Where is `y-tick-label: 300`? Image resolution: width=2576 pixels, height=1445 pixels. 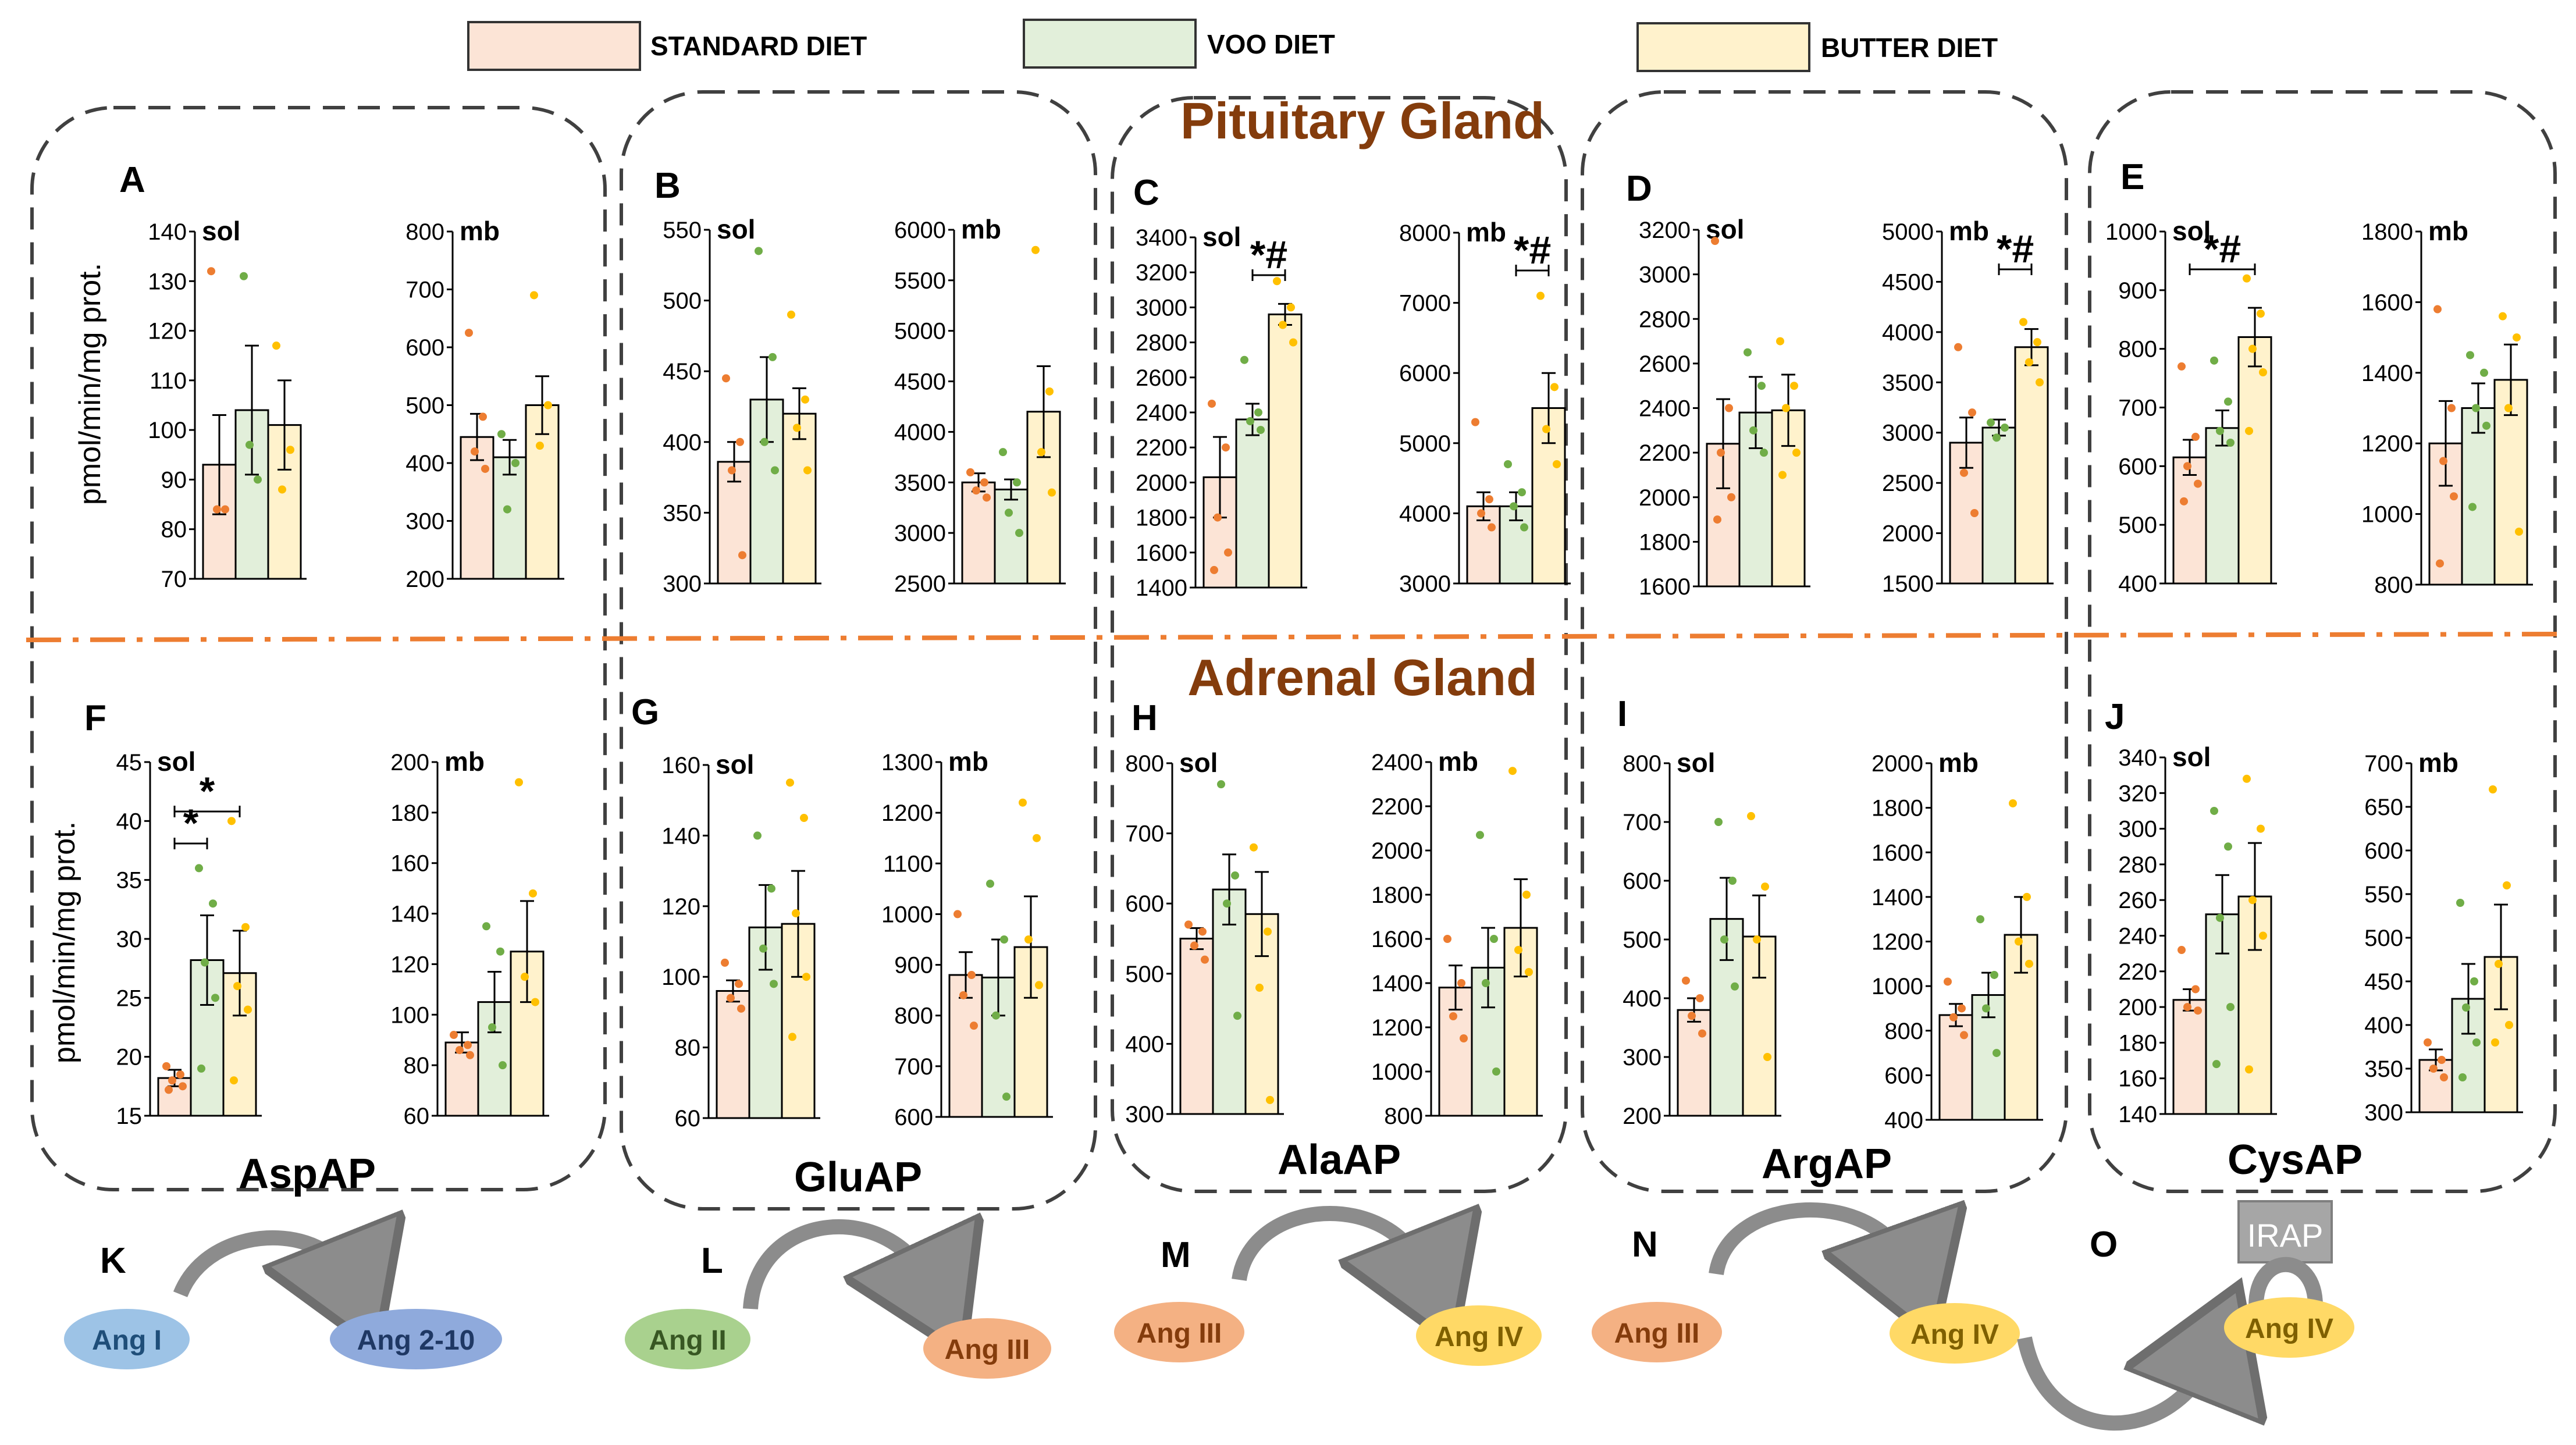
y-tick-label: 300 is located at coordinates (425, 522).